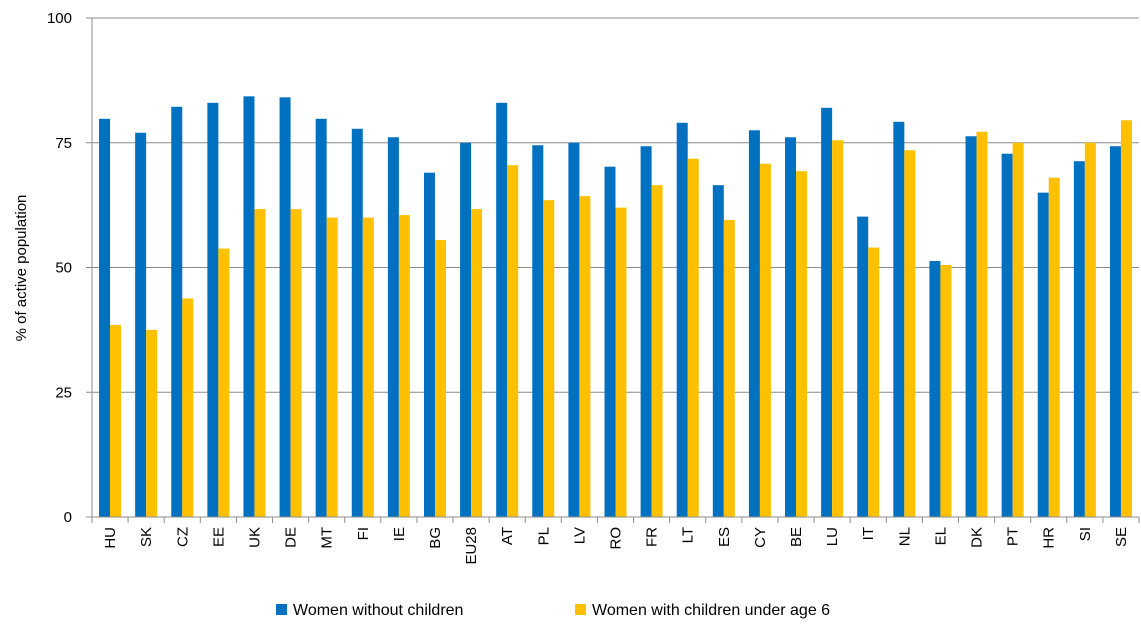 The height and width of the screenshot is (625, 1141). I want to click on x-tick-label: EE, so click(218, 537).